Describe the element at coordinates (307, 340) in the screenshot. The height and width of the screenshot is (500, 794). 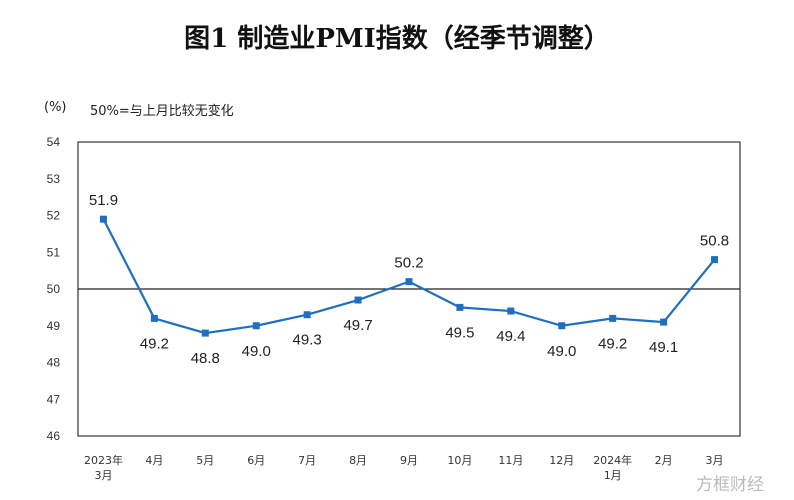
I see `data-label: 49.3` at that location.